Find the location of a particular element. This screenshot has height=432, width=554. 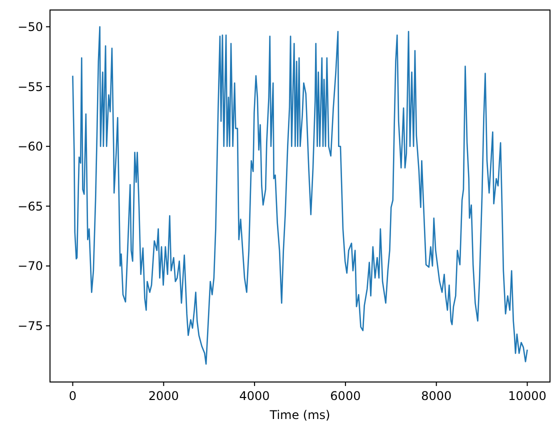

y-tick-label: −55 is located at coordinates (30, 87).